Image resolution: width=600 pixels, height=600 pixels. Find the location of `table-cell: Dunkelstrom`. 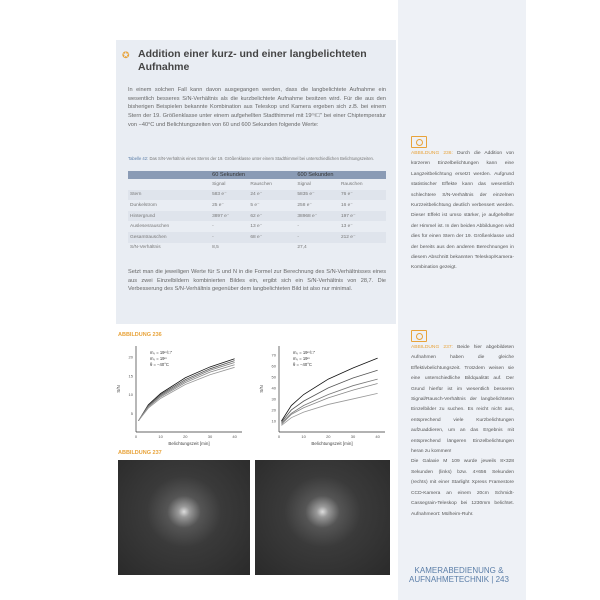

table-cell: Dunkelstrom is located at coordinates (143, 205).